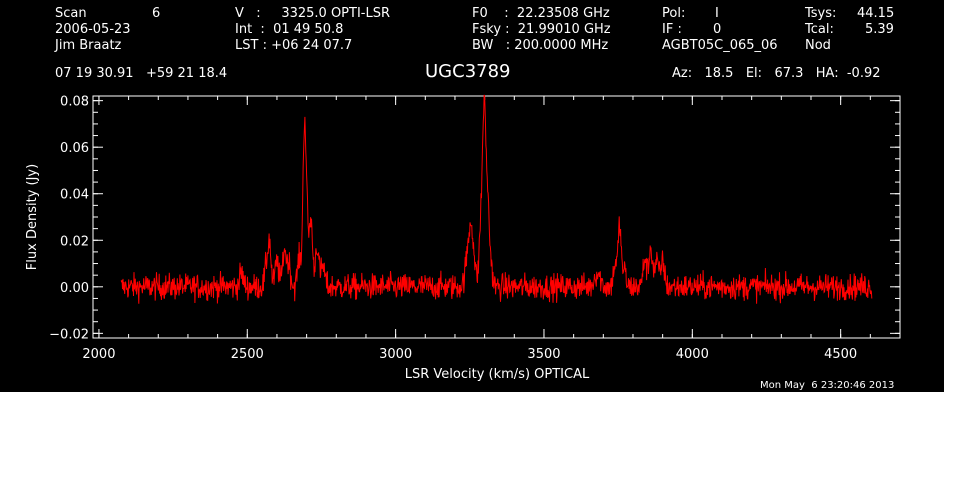 Image resolution: width=962 pixels, height=490 pixels. What do you see at coordinates (32, 217) in the screenshot?
I see `y-axis-label: Flux Density (Jy)` at bounding box center [32, 217].